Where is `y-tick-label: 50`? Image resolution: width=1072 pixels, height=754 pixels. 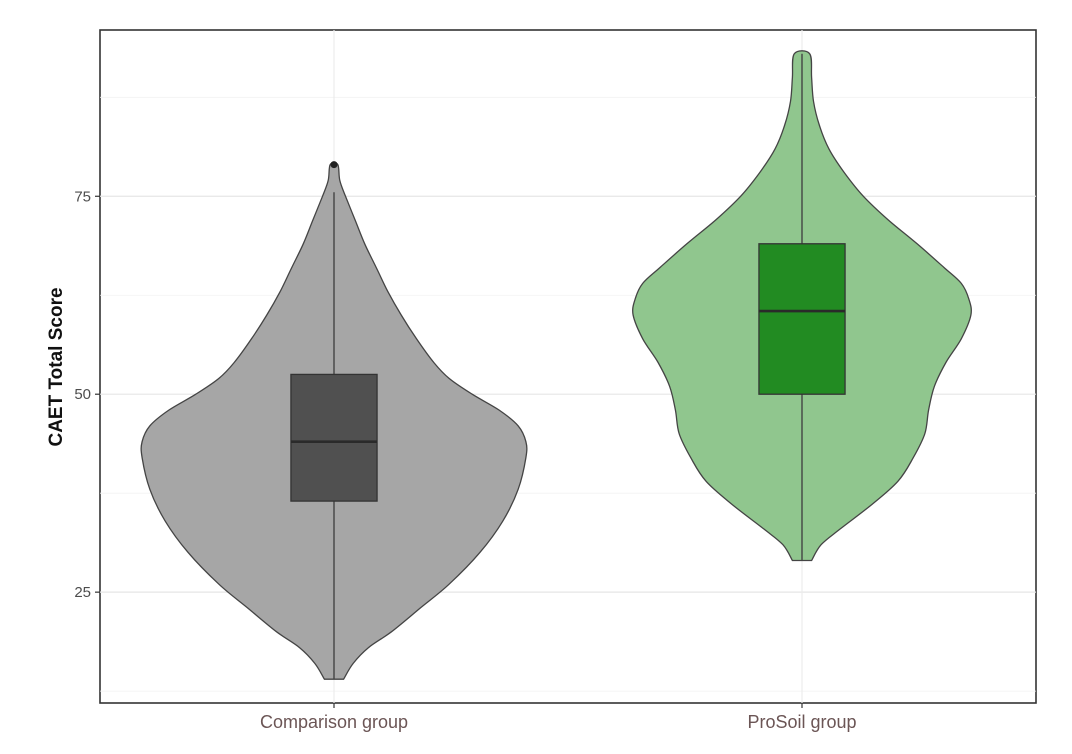
y-tick-label: 50 is located at coordinates (82, 394).